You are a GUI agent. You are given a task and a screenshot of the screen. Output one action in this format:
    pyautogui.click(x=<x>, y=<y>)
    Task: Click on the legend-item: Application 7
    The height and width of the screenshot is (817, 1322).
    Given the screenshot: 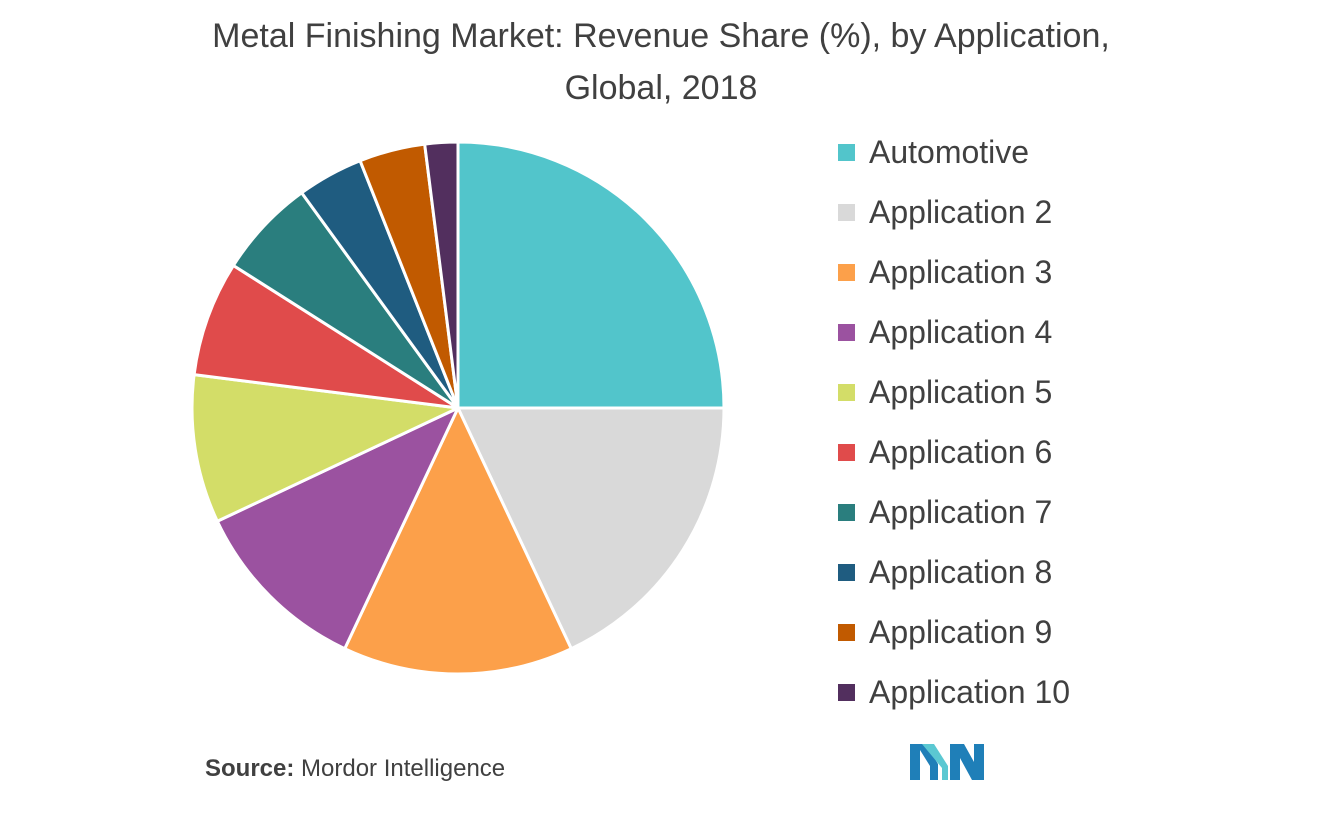 What is the action you would take?
    pyautogui.click(x=954, y=512)
    